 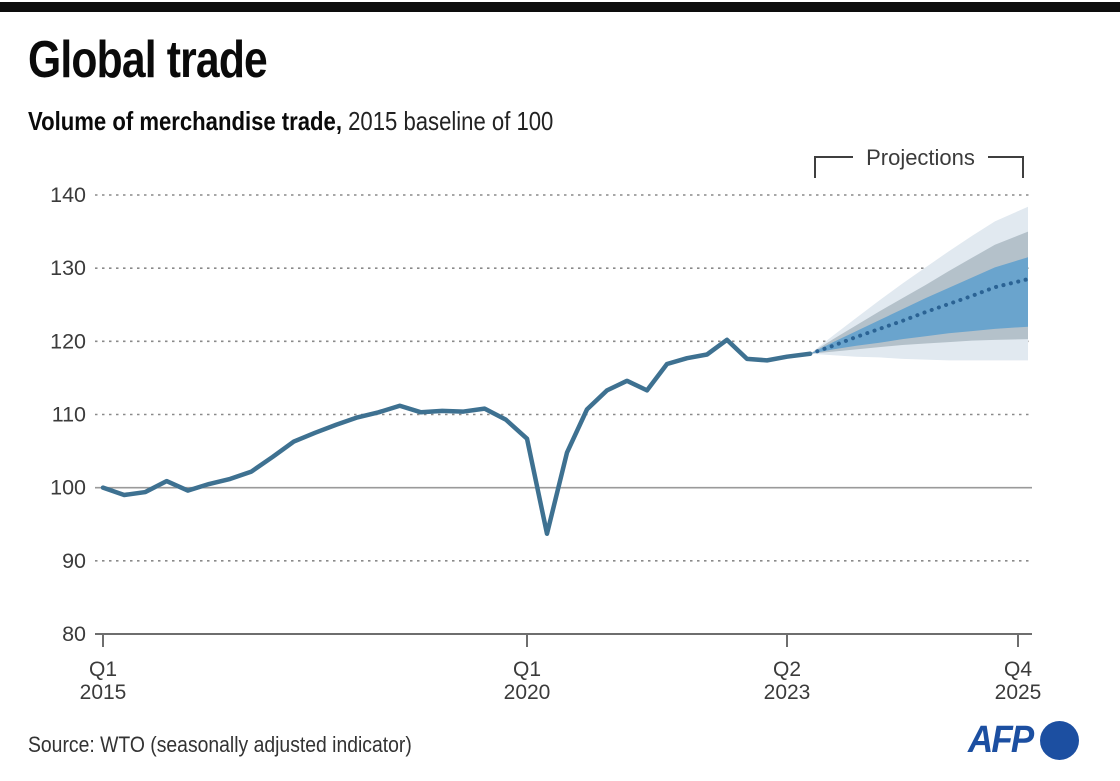 What do you see at coordinates (148, 60) in the screenshot?
I see `chart-title: Global trade` at bounding box center [148, 60].